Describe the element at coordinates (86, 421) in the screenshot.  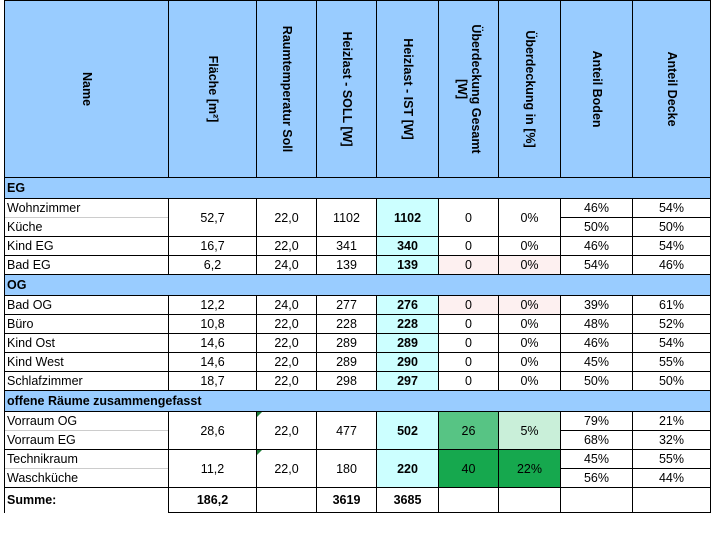
I see `room-name: Vorraum OG` at that location.